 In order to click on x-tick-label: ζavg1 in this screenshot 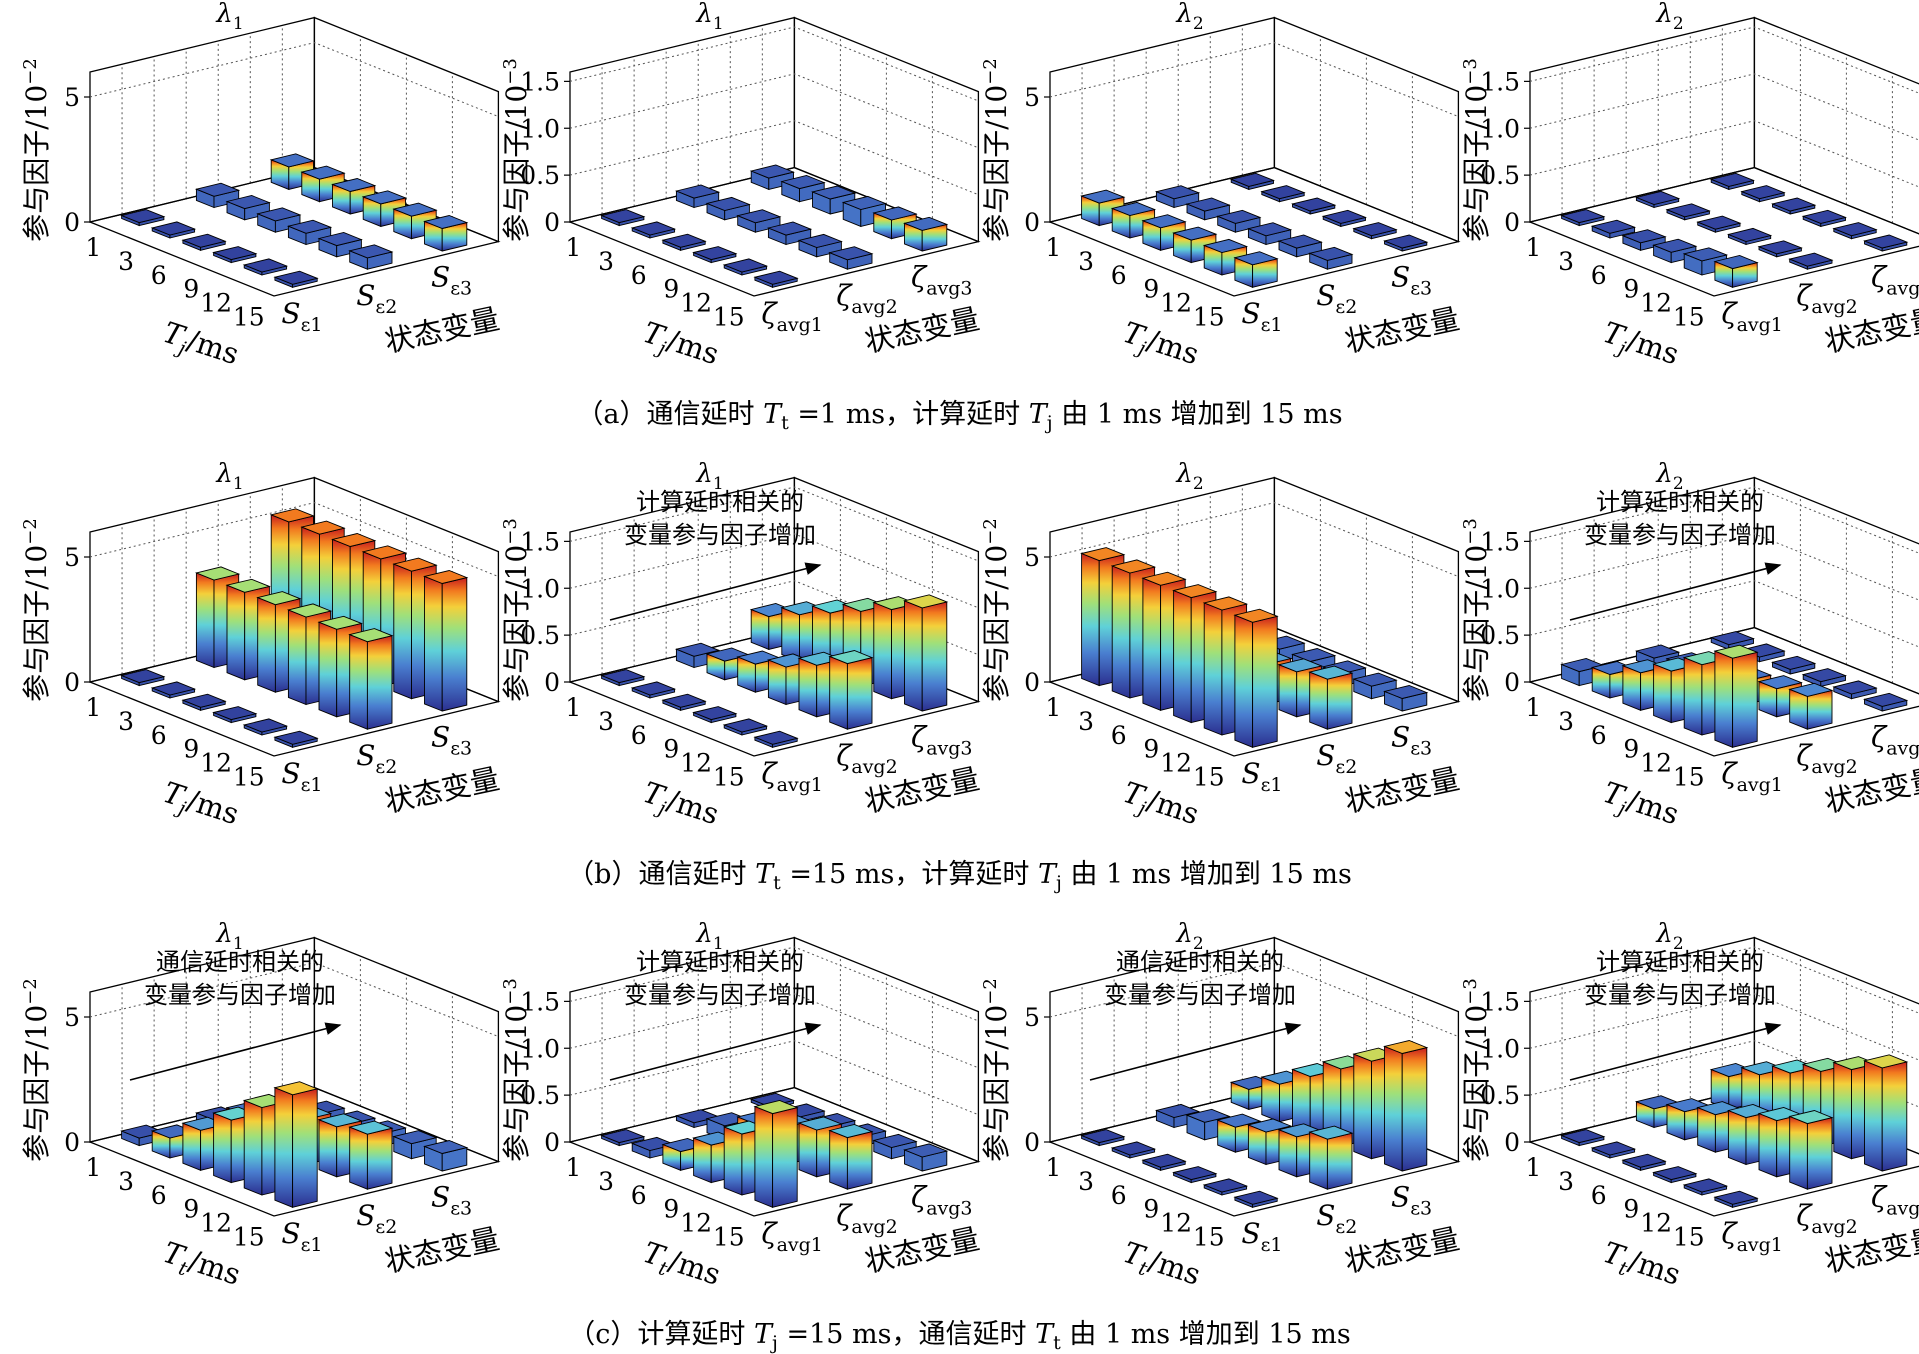, I will do `click(792, 316)`.